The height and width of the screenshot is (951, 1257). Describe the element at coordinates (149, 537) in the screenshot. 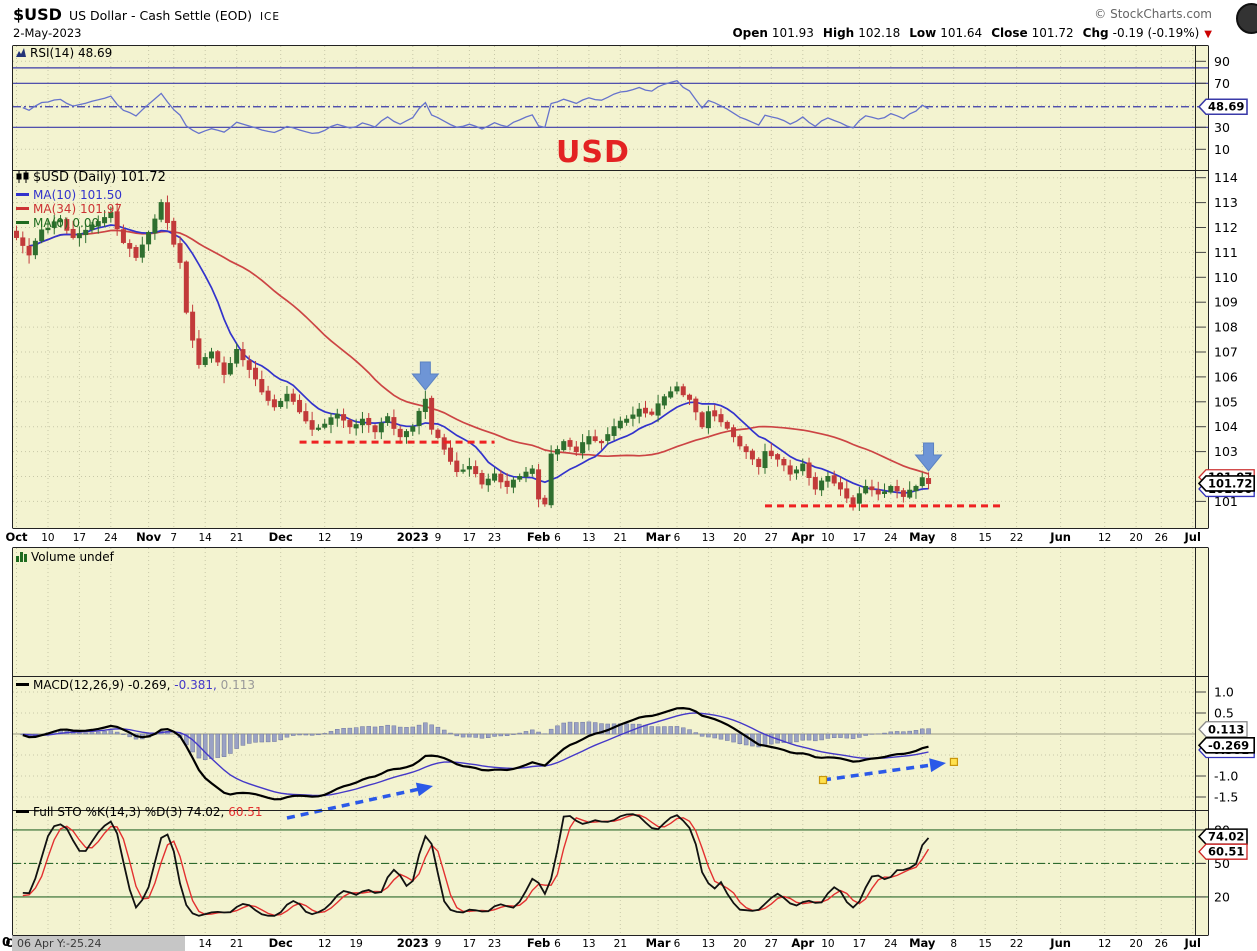

I see `svg-text: Nov` at that location.